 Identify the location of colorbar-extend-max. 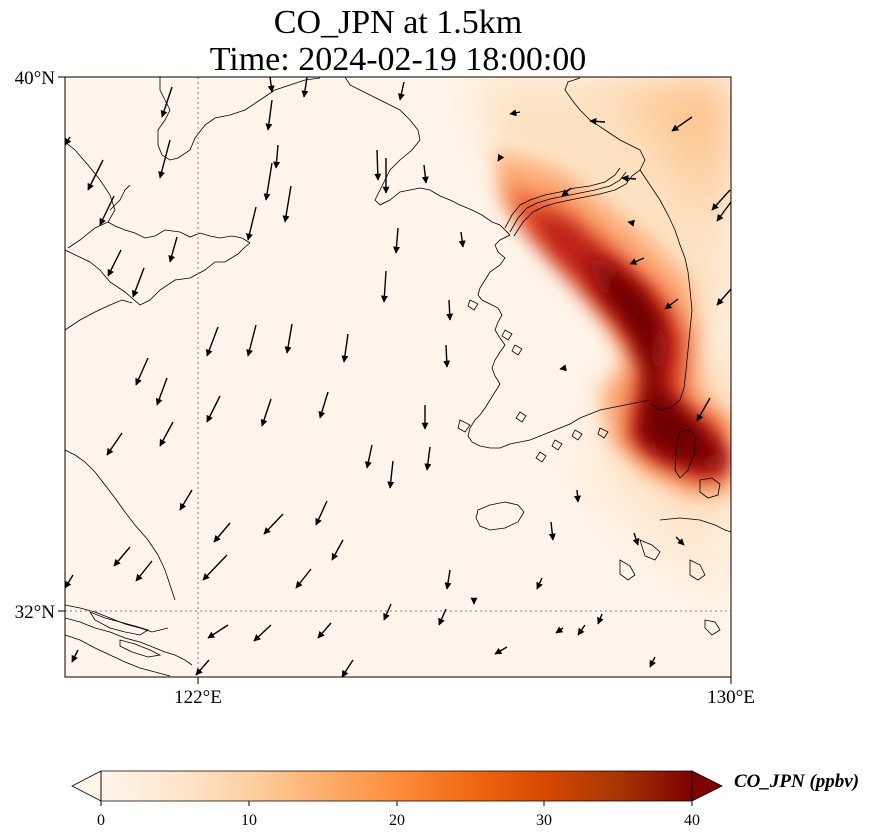
(707, 786).